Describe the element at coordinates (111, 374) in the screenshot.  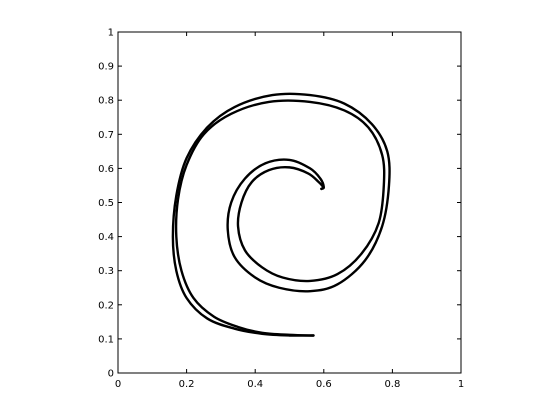
I see `y-tick-label: 0` at that location.